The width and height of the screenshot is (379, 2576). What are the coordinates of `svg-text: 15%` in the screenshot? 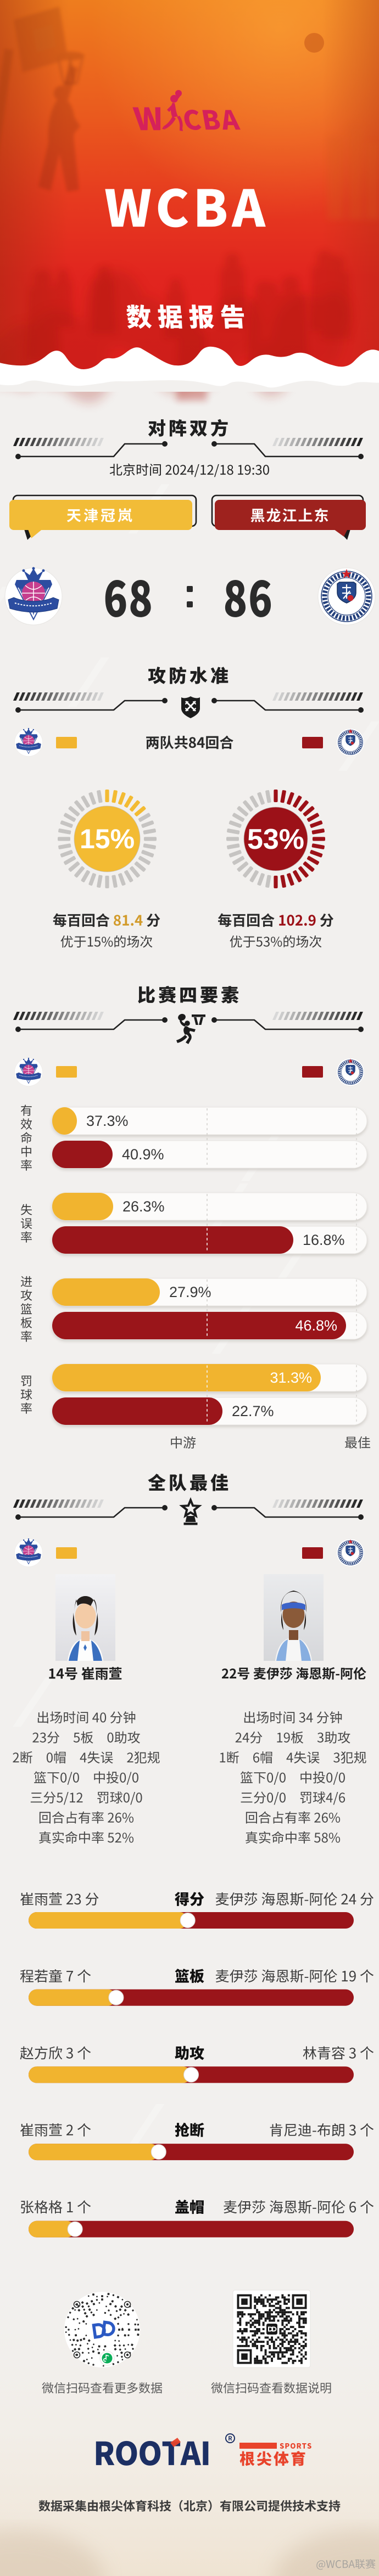 It's located at (107, 839).